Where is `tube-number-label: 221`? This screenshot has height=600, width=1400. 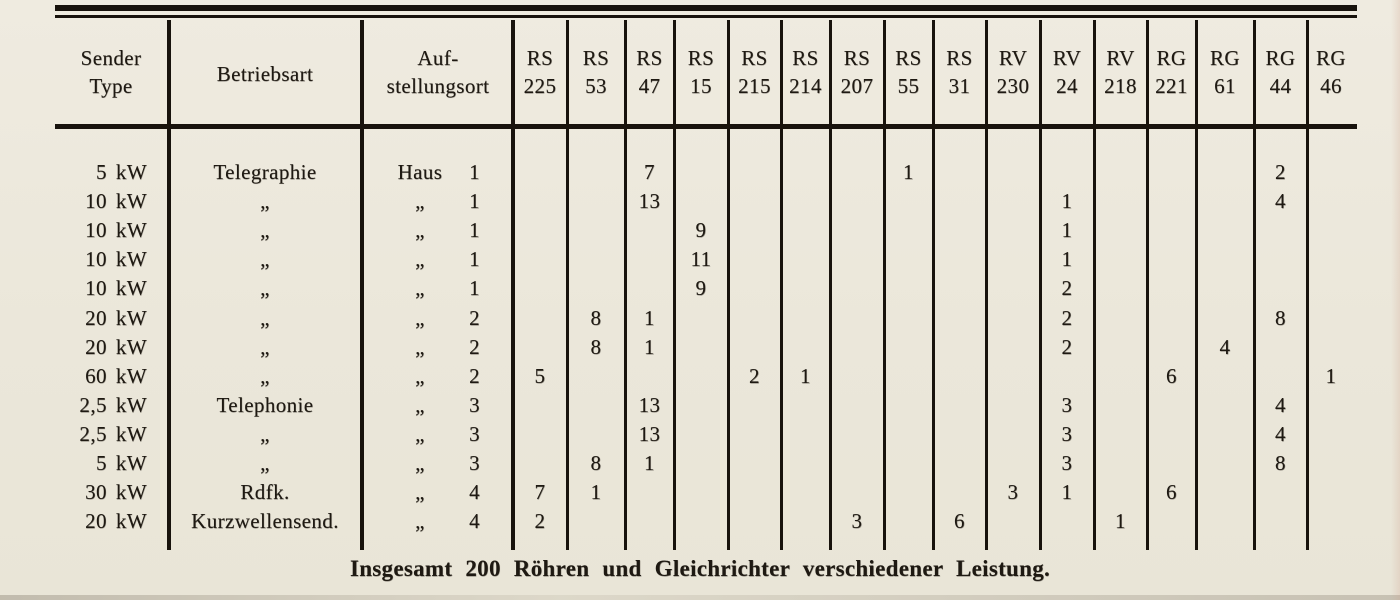
tube-number-label: 221 is located at coordinates (1171, 86).